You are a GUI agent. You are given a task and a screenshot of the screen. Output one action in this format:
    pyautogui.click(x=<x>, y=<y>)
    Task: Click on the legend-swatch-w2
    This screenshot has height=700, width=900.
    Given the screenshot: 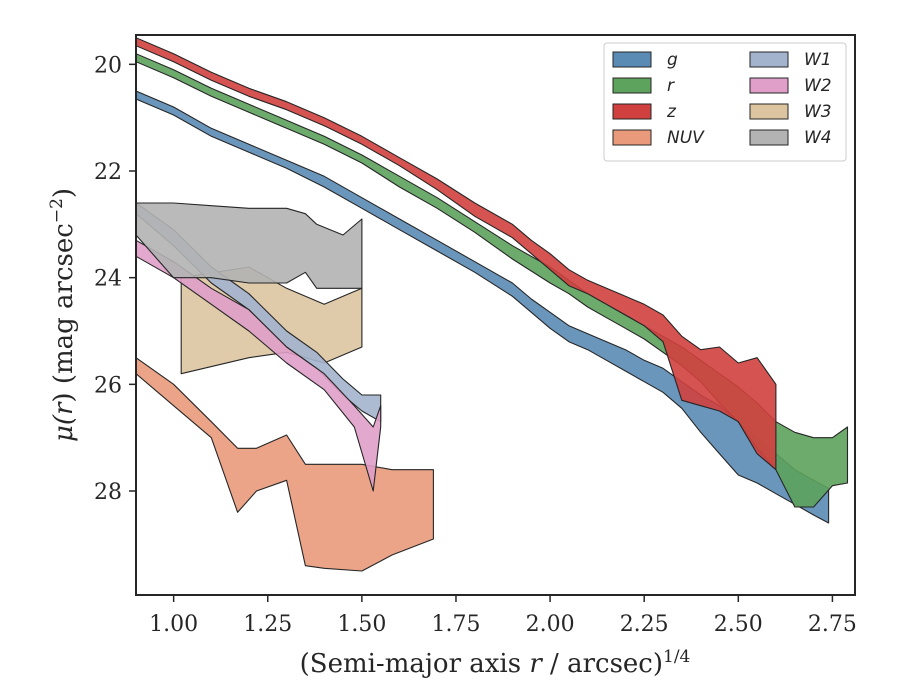 What is the action you would take?
    pyautogui.click(x=769, y=85)
    